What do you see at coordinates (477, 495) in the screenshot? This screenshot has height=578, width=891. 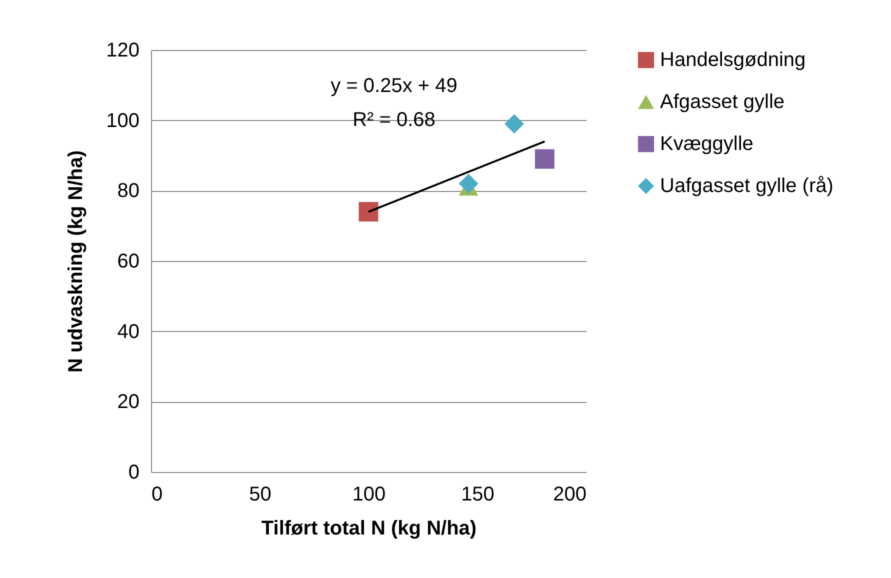 I see `x-tick-label: 150` at bounding box center [477, 495].